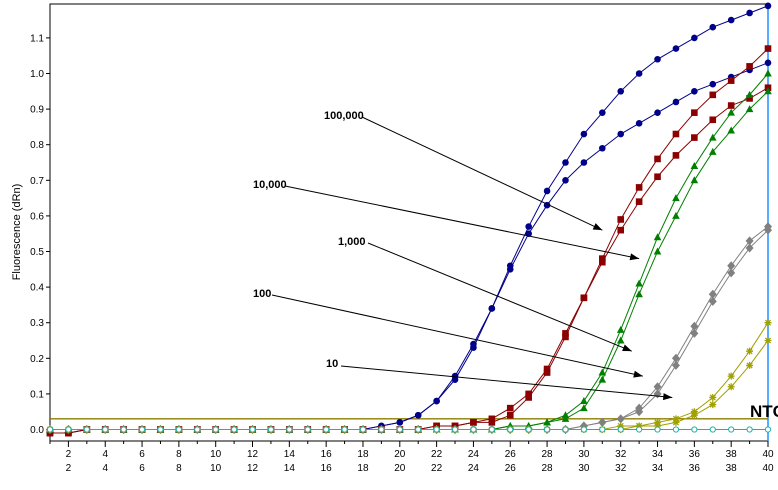  I want to click on x-tick-label: 22, so click(437, 468).